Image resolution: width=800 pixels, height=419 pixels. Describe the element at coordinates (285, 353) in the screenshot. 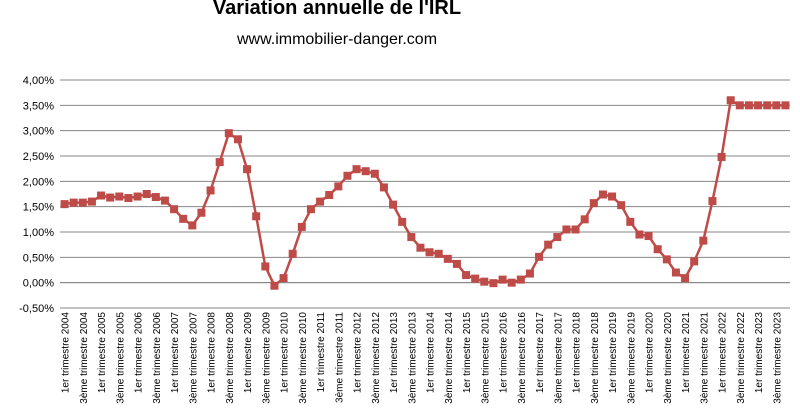

I see `x-tick-label: 1er trimestre 2010` at that location.